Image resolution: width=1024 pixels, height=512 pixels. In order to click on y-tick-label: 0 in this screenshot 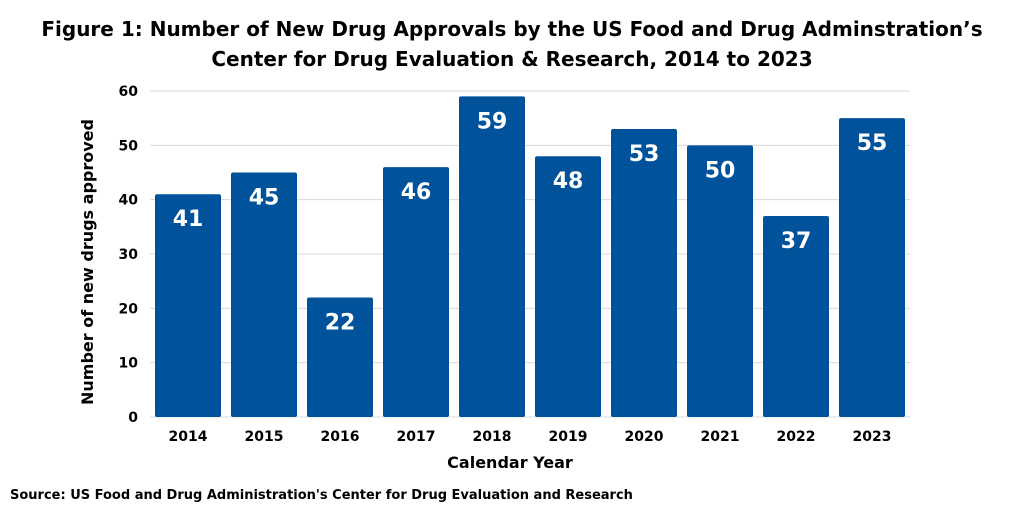, I will do `click(133, 418)`.